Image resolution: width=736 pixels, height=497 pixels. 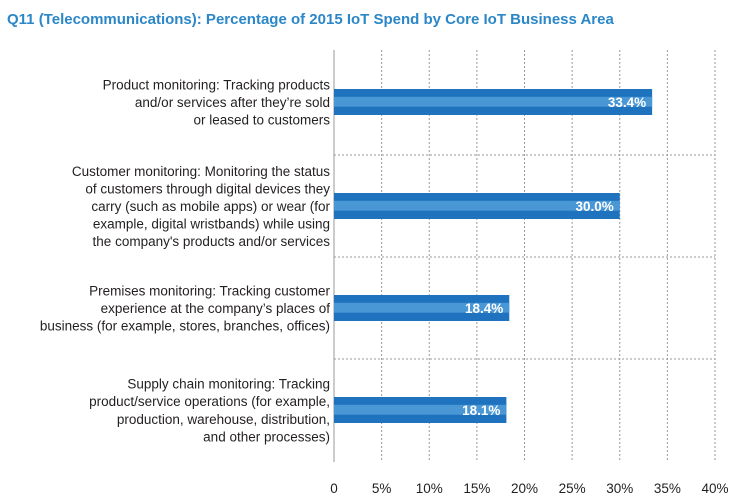 I want to click on category-label-line: experience at the company’s places of, so click(x=216, y=308).